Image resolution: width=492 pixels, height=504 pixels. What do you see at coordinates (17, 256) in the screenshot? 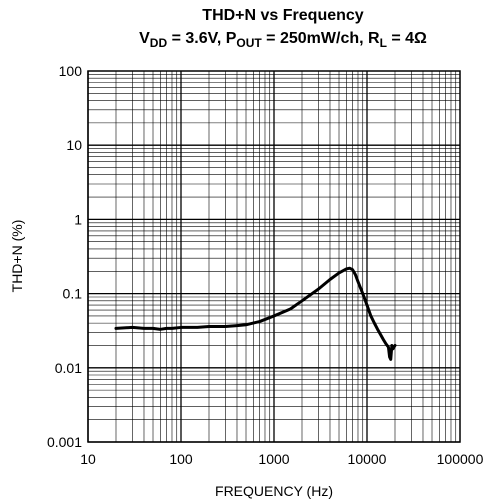
I see `y-axis-label: THD+N (%)` at bounding box center [17, 256].